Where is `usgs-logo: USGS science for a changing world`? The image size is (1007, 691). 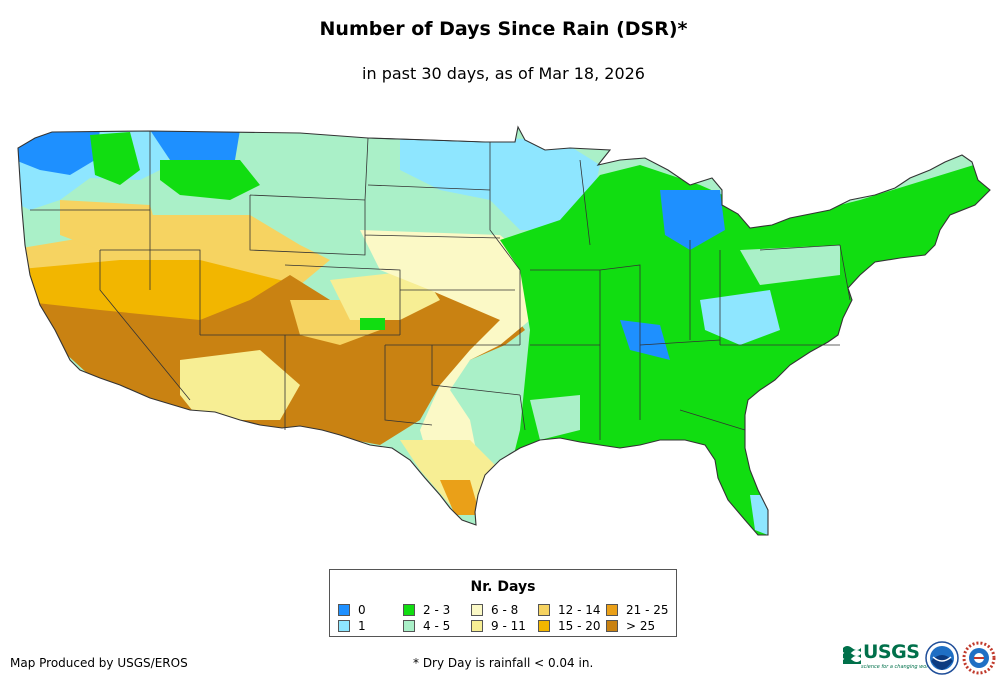
usgs-logo: USGS science for a changing world is located at coordinates (888, 657).